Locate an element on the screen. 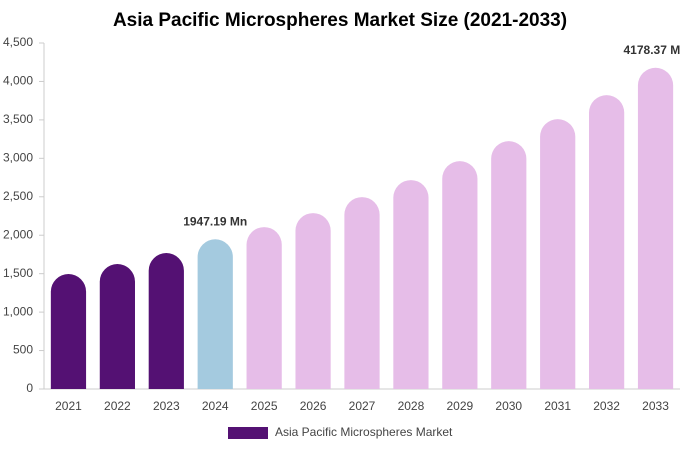  x-tick-label: 2030 is located at coordinates (508, 406).